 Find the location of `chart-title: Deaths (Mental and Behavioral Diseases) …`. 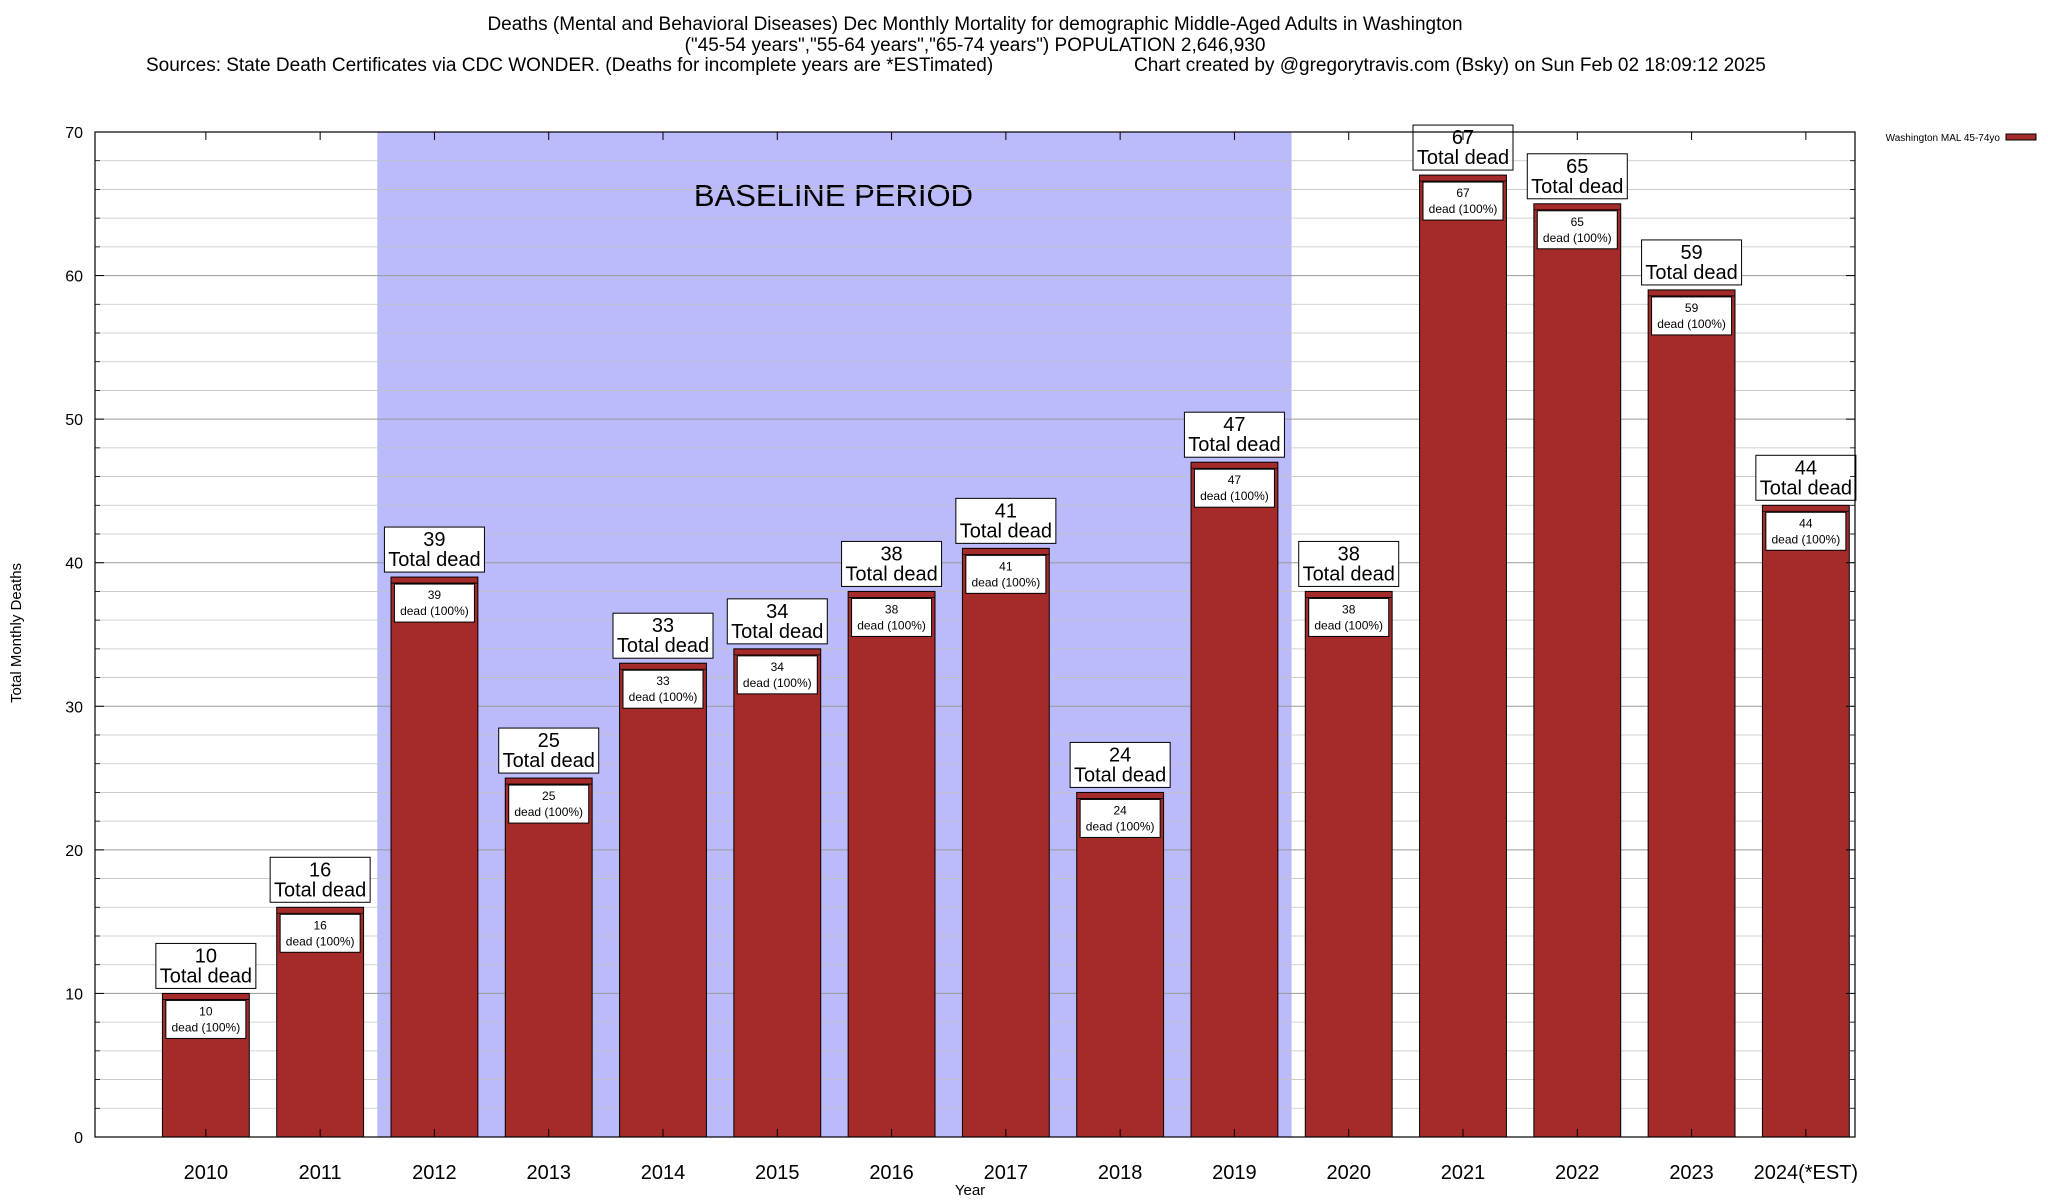

chart-title: Deaths (Mental and Behavioral Diseases) … is located at coordinates (956, 45).